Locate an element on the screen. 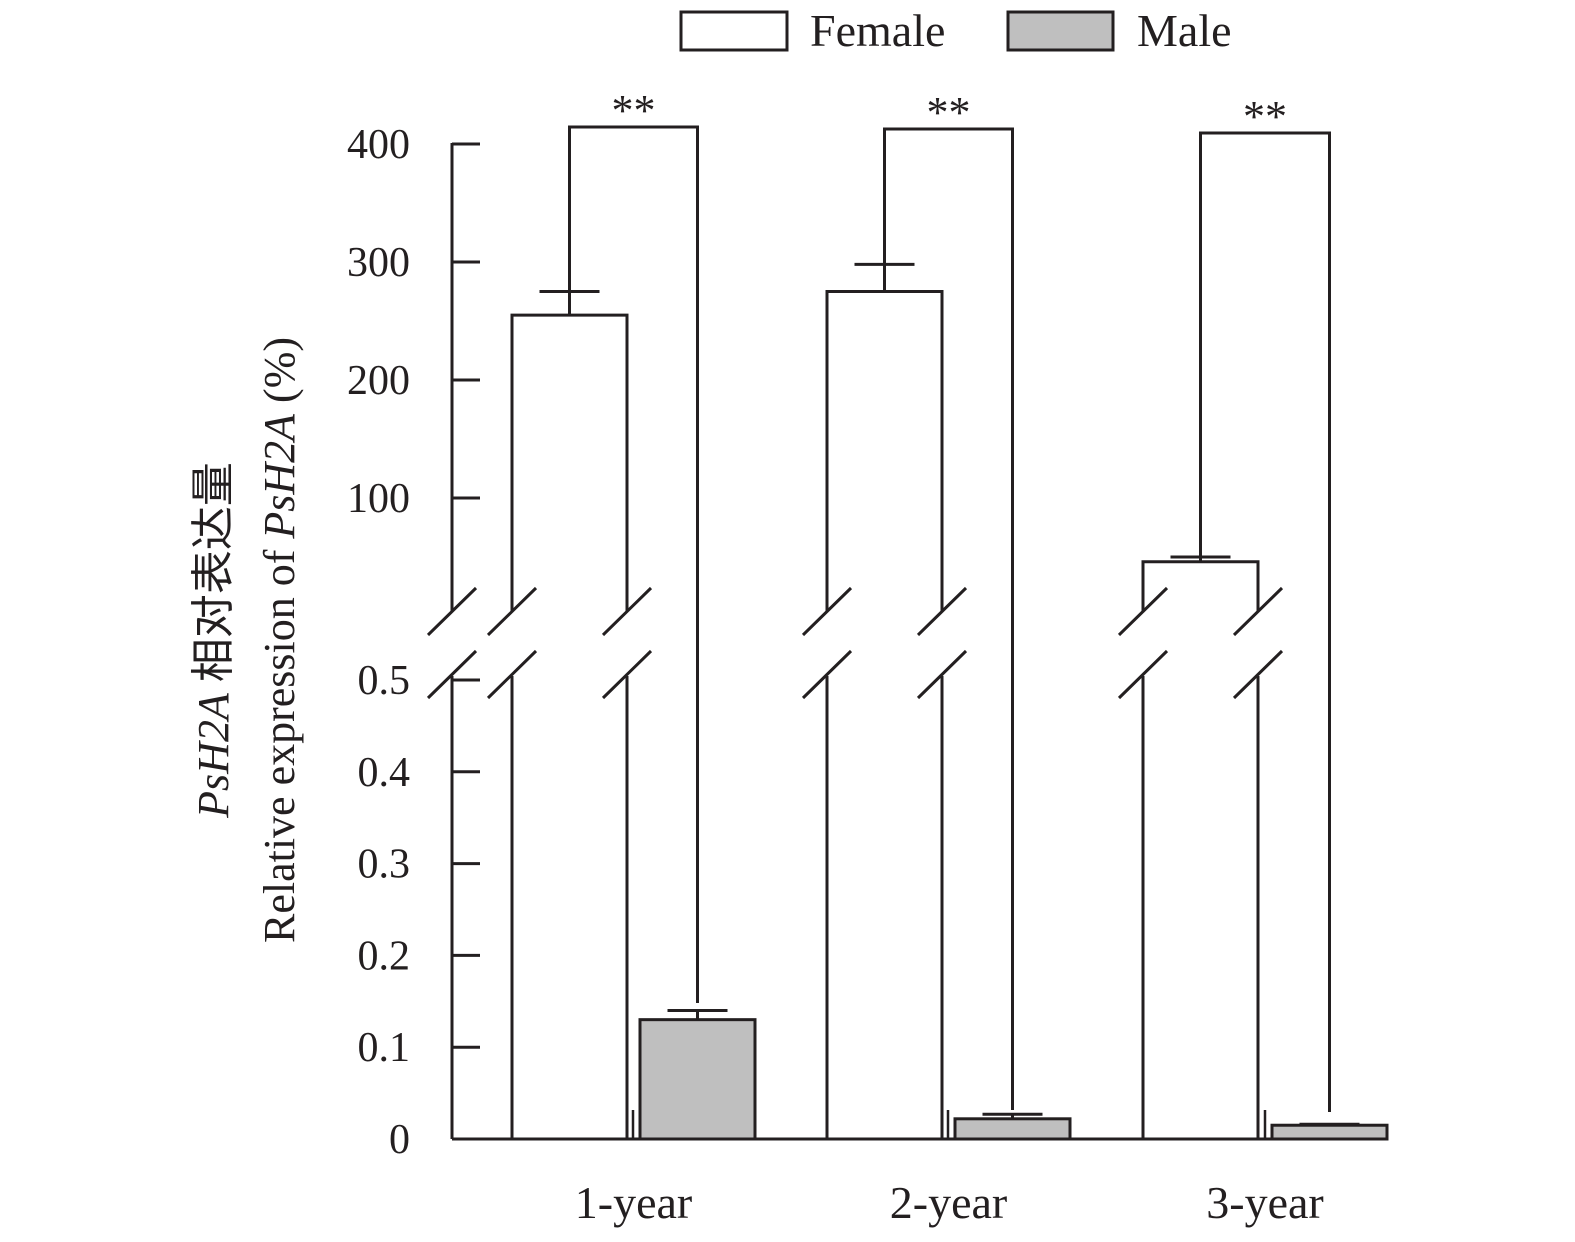 The image size is (1575, 1242). legend-swatch-female is located at coordinates (734, 31).